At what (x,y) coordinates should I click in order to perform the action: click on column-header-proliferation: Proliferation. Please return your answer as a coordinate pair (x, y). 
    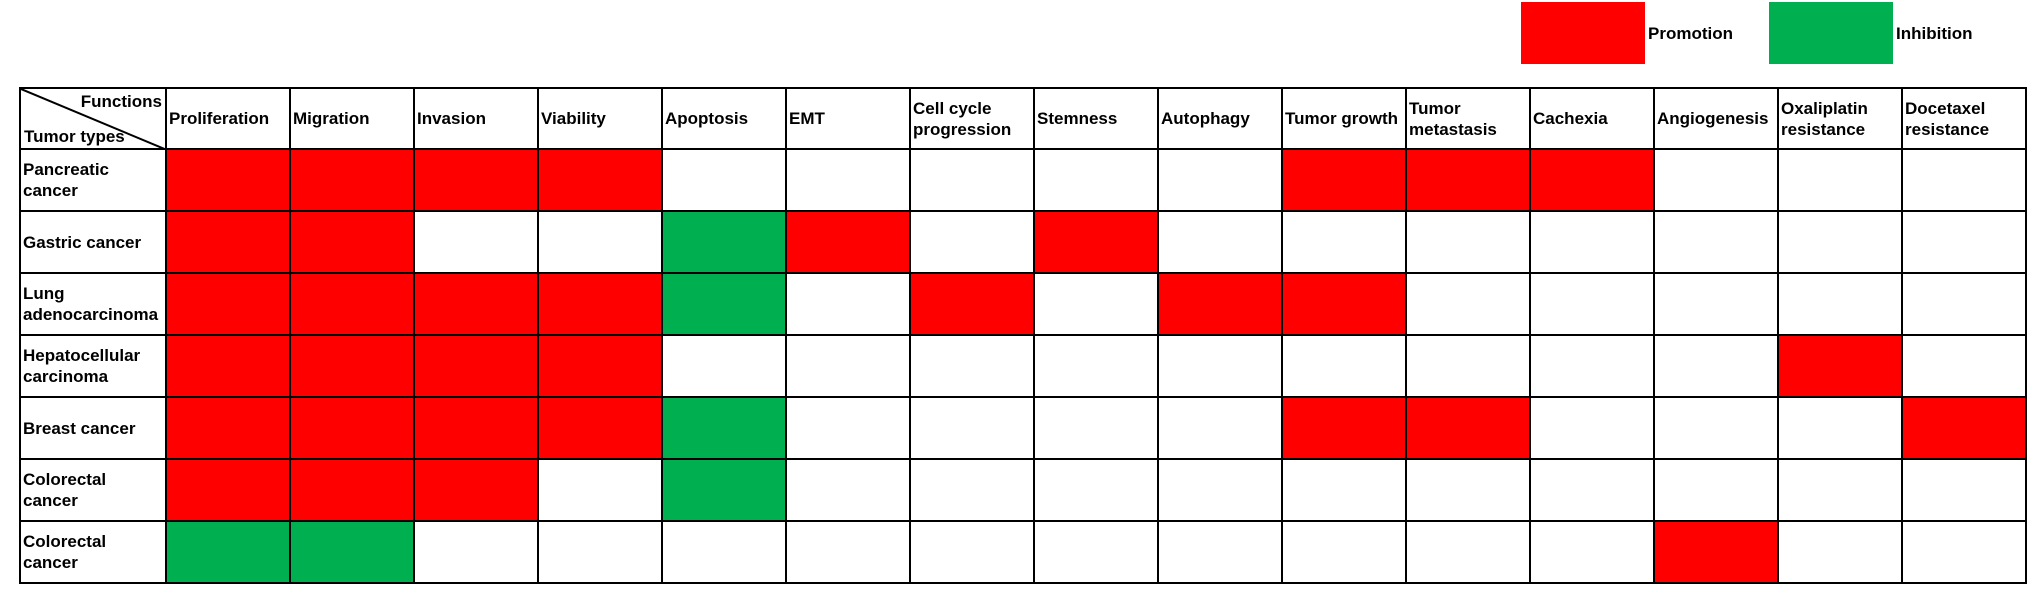
    Looking at the image, I should click on (228, 118).